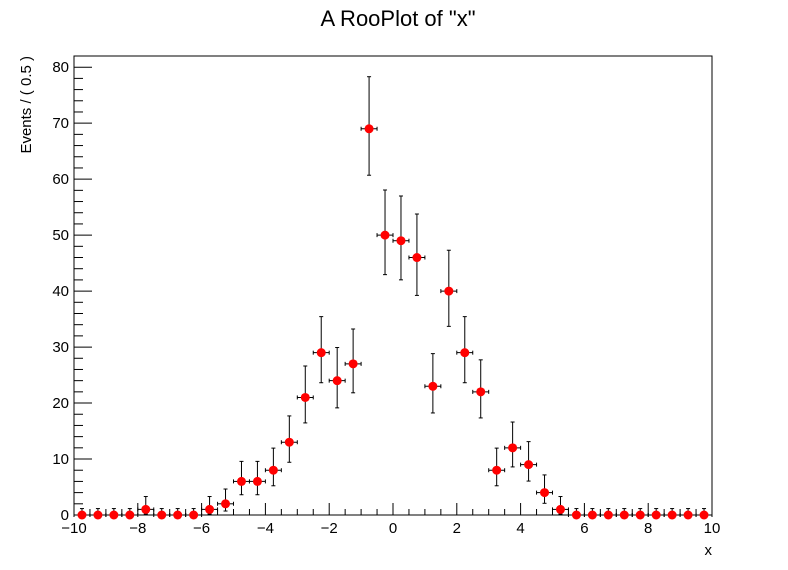 This screenshot has height=570, width=788. Describe the element at coordinates (65, 515) in the screenshot. I see `y-tick-label: 0` at that location.